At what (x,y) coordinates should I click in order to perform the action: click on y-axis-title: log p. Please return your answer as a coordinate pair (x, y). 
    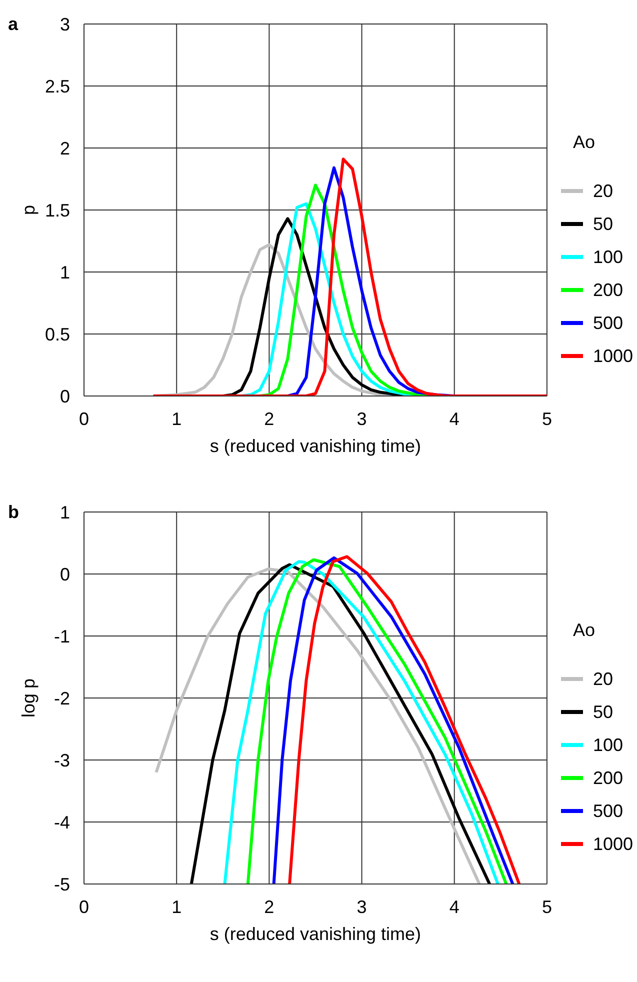
    Looking at the image, I should click on (28, 698).